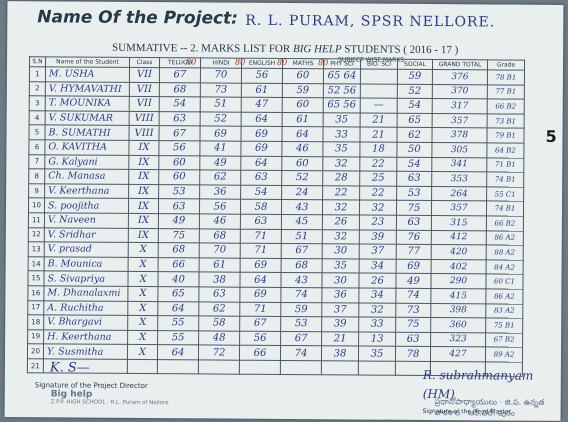 The width and height of the screenshot is (568, 422). Describe the element at coordinates (178, 367) in the screenshot. I see `cell-telugu` at that location.